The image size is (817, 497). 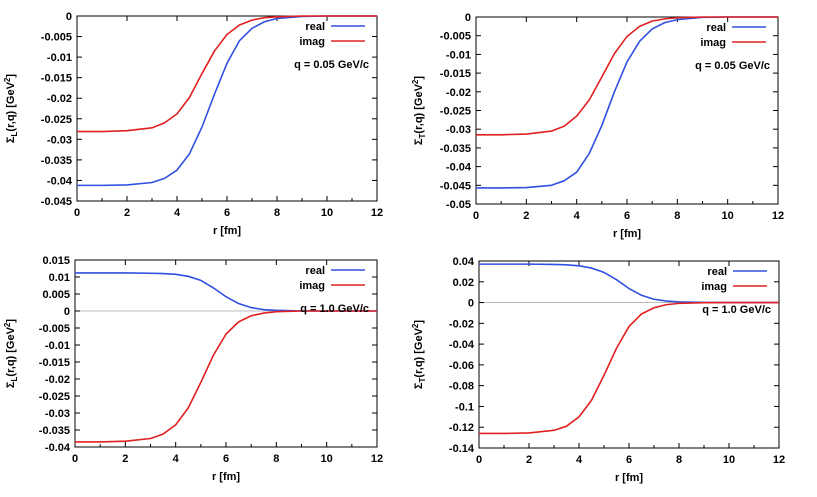 I want to click on chart-tl-series-imag, so click(x=227, y=74).